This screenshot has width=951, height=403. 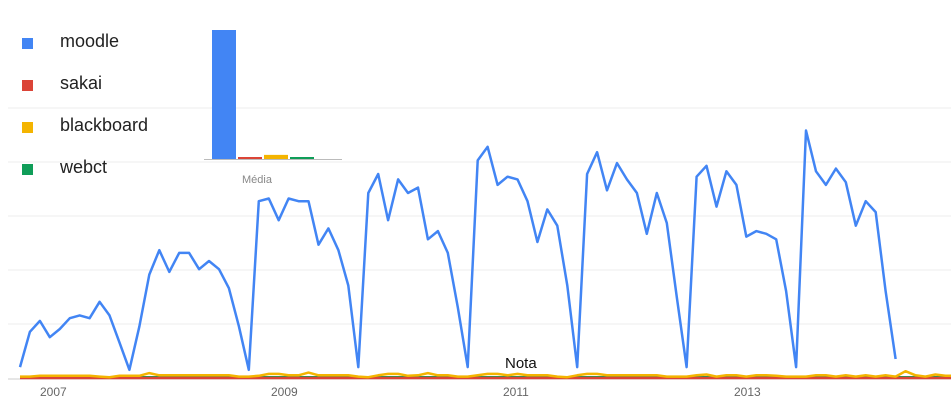 What do you see at coordinates (104, 125) in the screenshot?
I see `legend-label: blackboard` at bounding box center [104, 125].